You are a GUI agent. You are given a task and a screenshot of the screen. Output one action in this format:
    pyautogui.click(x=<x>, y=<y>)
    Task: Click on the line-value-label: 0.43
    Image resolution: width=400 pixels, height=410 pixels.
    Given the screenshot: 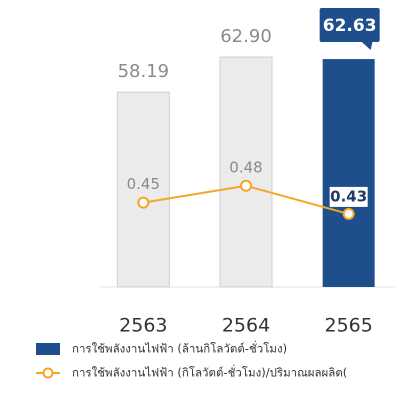 What is the action you would take?
    pyautogui.click(x=348, y=196)
    